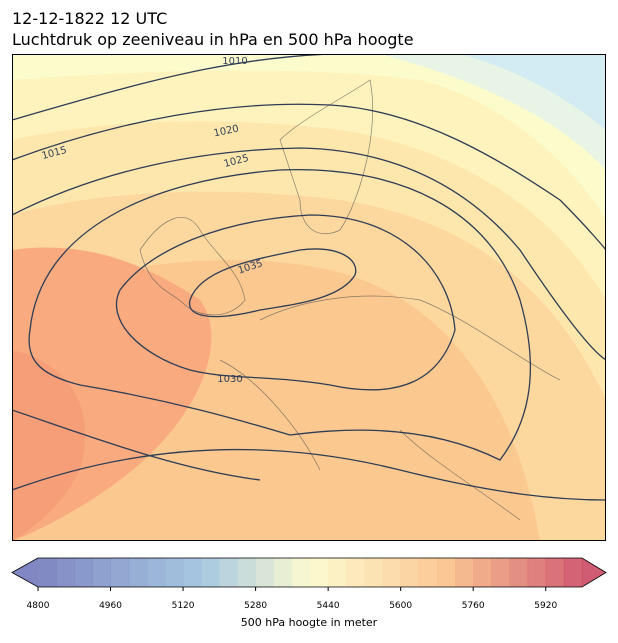 This screenshot has height=643, width=618. I want to click on colorbar-tick-label: 4800, so click(38, 606).